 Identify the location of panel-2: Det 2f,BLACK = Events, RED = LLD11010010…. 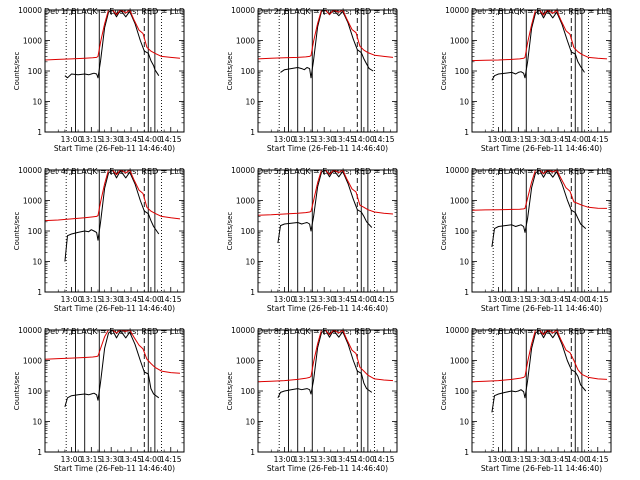
(312, 79).